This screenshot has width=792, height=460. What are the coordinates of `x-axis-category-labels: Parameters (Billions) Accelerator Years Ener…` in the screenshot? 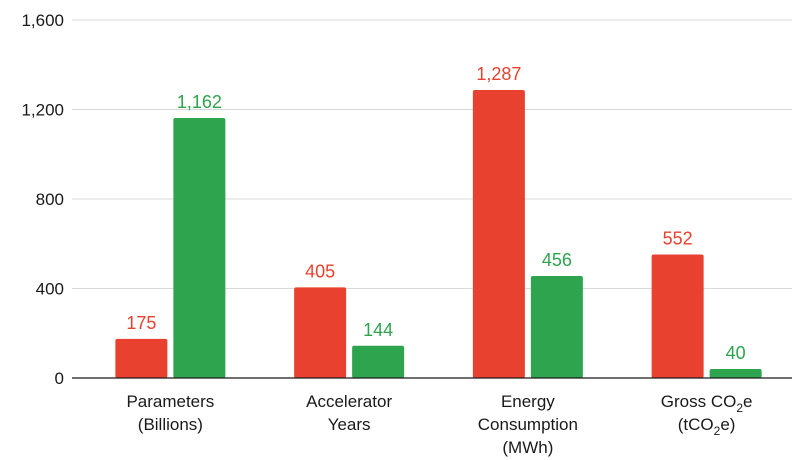 It's located at (439, 424).